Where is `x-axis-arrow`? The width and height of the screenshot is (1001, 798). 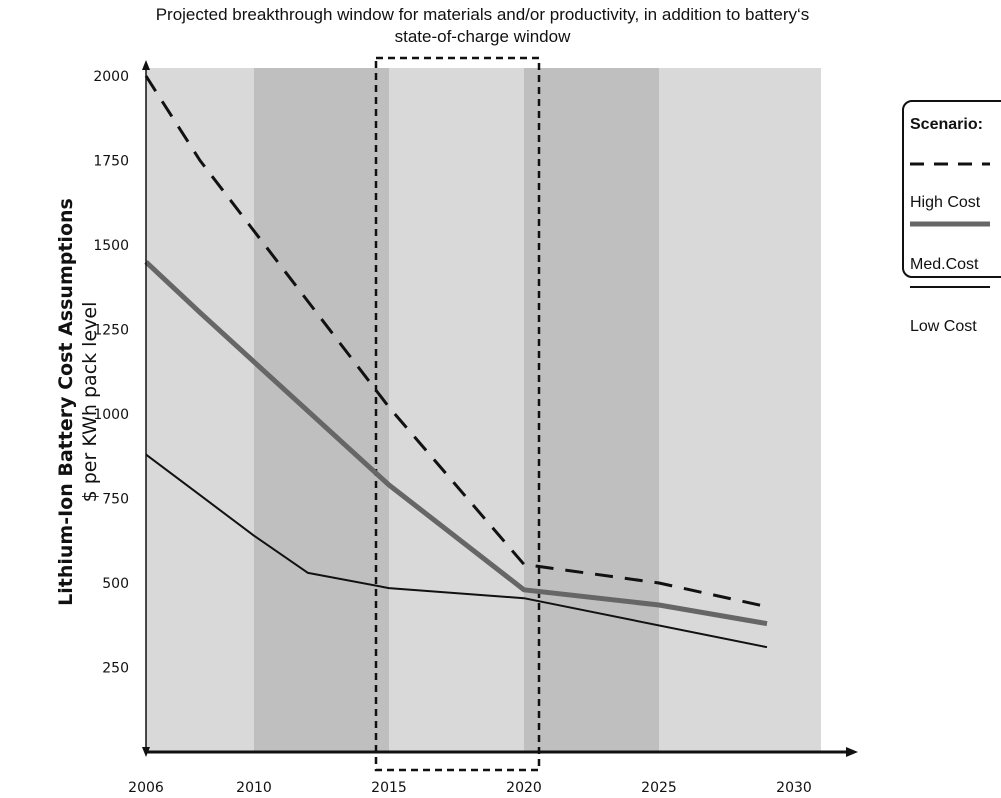
x-axis-arrow is located at coordinates (852, 752).